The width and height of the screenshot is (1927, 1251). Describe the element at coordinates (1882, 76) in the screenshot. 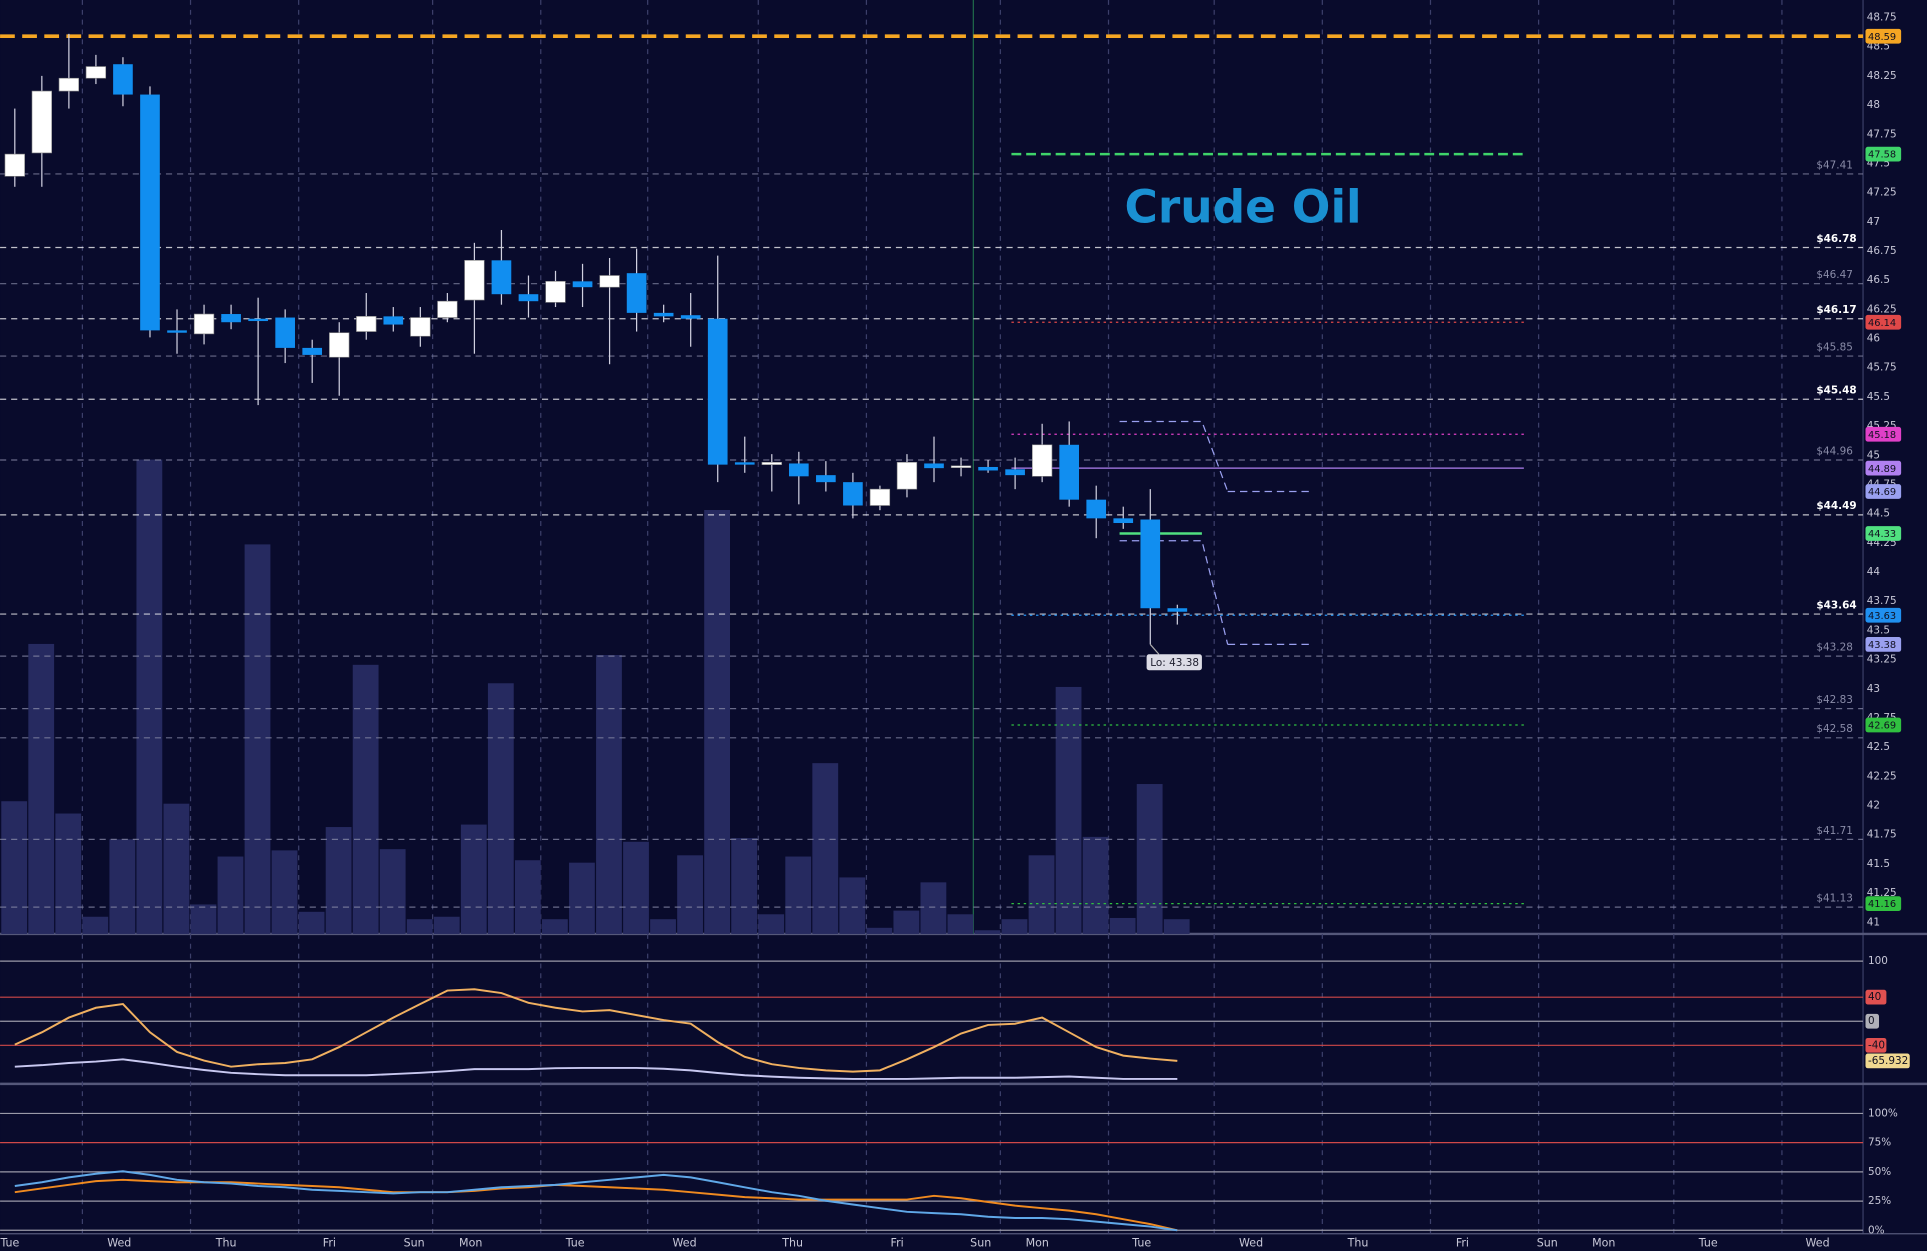

I see `y-tick-label: 48.25` at that location.